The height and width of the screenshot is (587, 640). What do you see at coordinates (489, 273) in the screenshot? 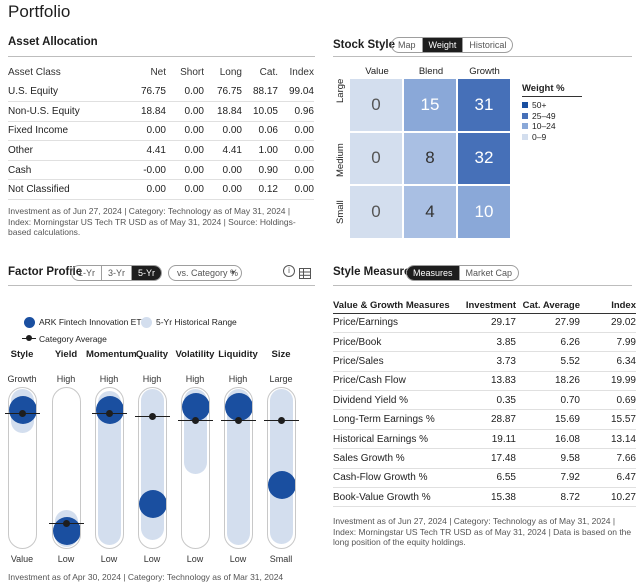
I see `tab-market-cap: Market Cap` at bounding box center [489, 273].